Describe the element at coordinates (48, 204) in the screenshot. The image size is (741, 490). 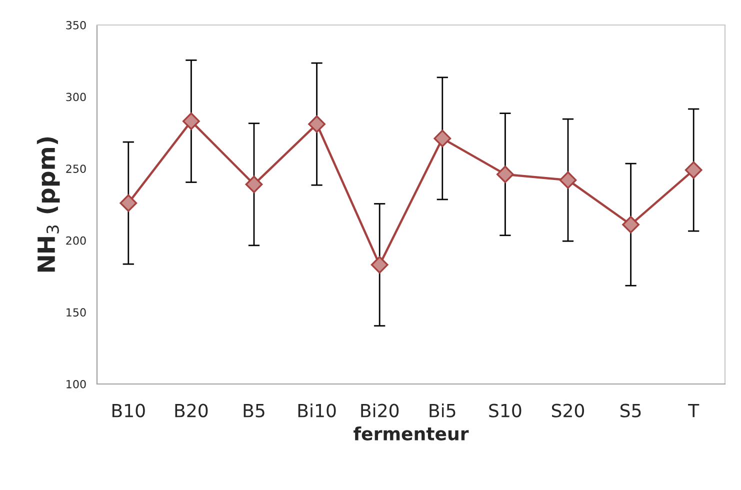
I see `y-axis-title: NH$_{3}$ (ppm)` at that location.